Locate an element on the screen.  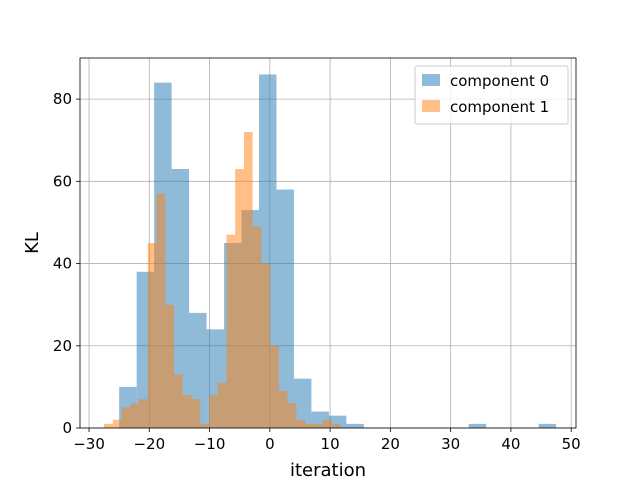
x-tick-label: −20 is located at coordinates (149, 444).